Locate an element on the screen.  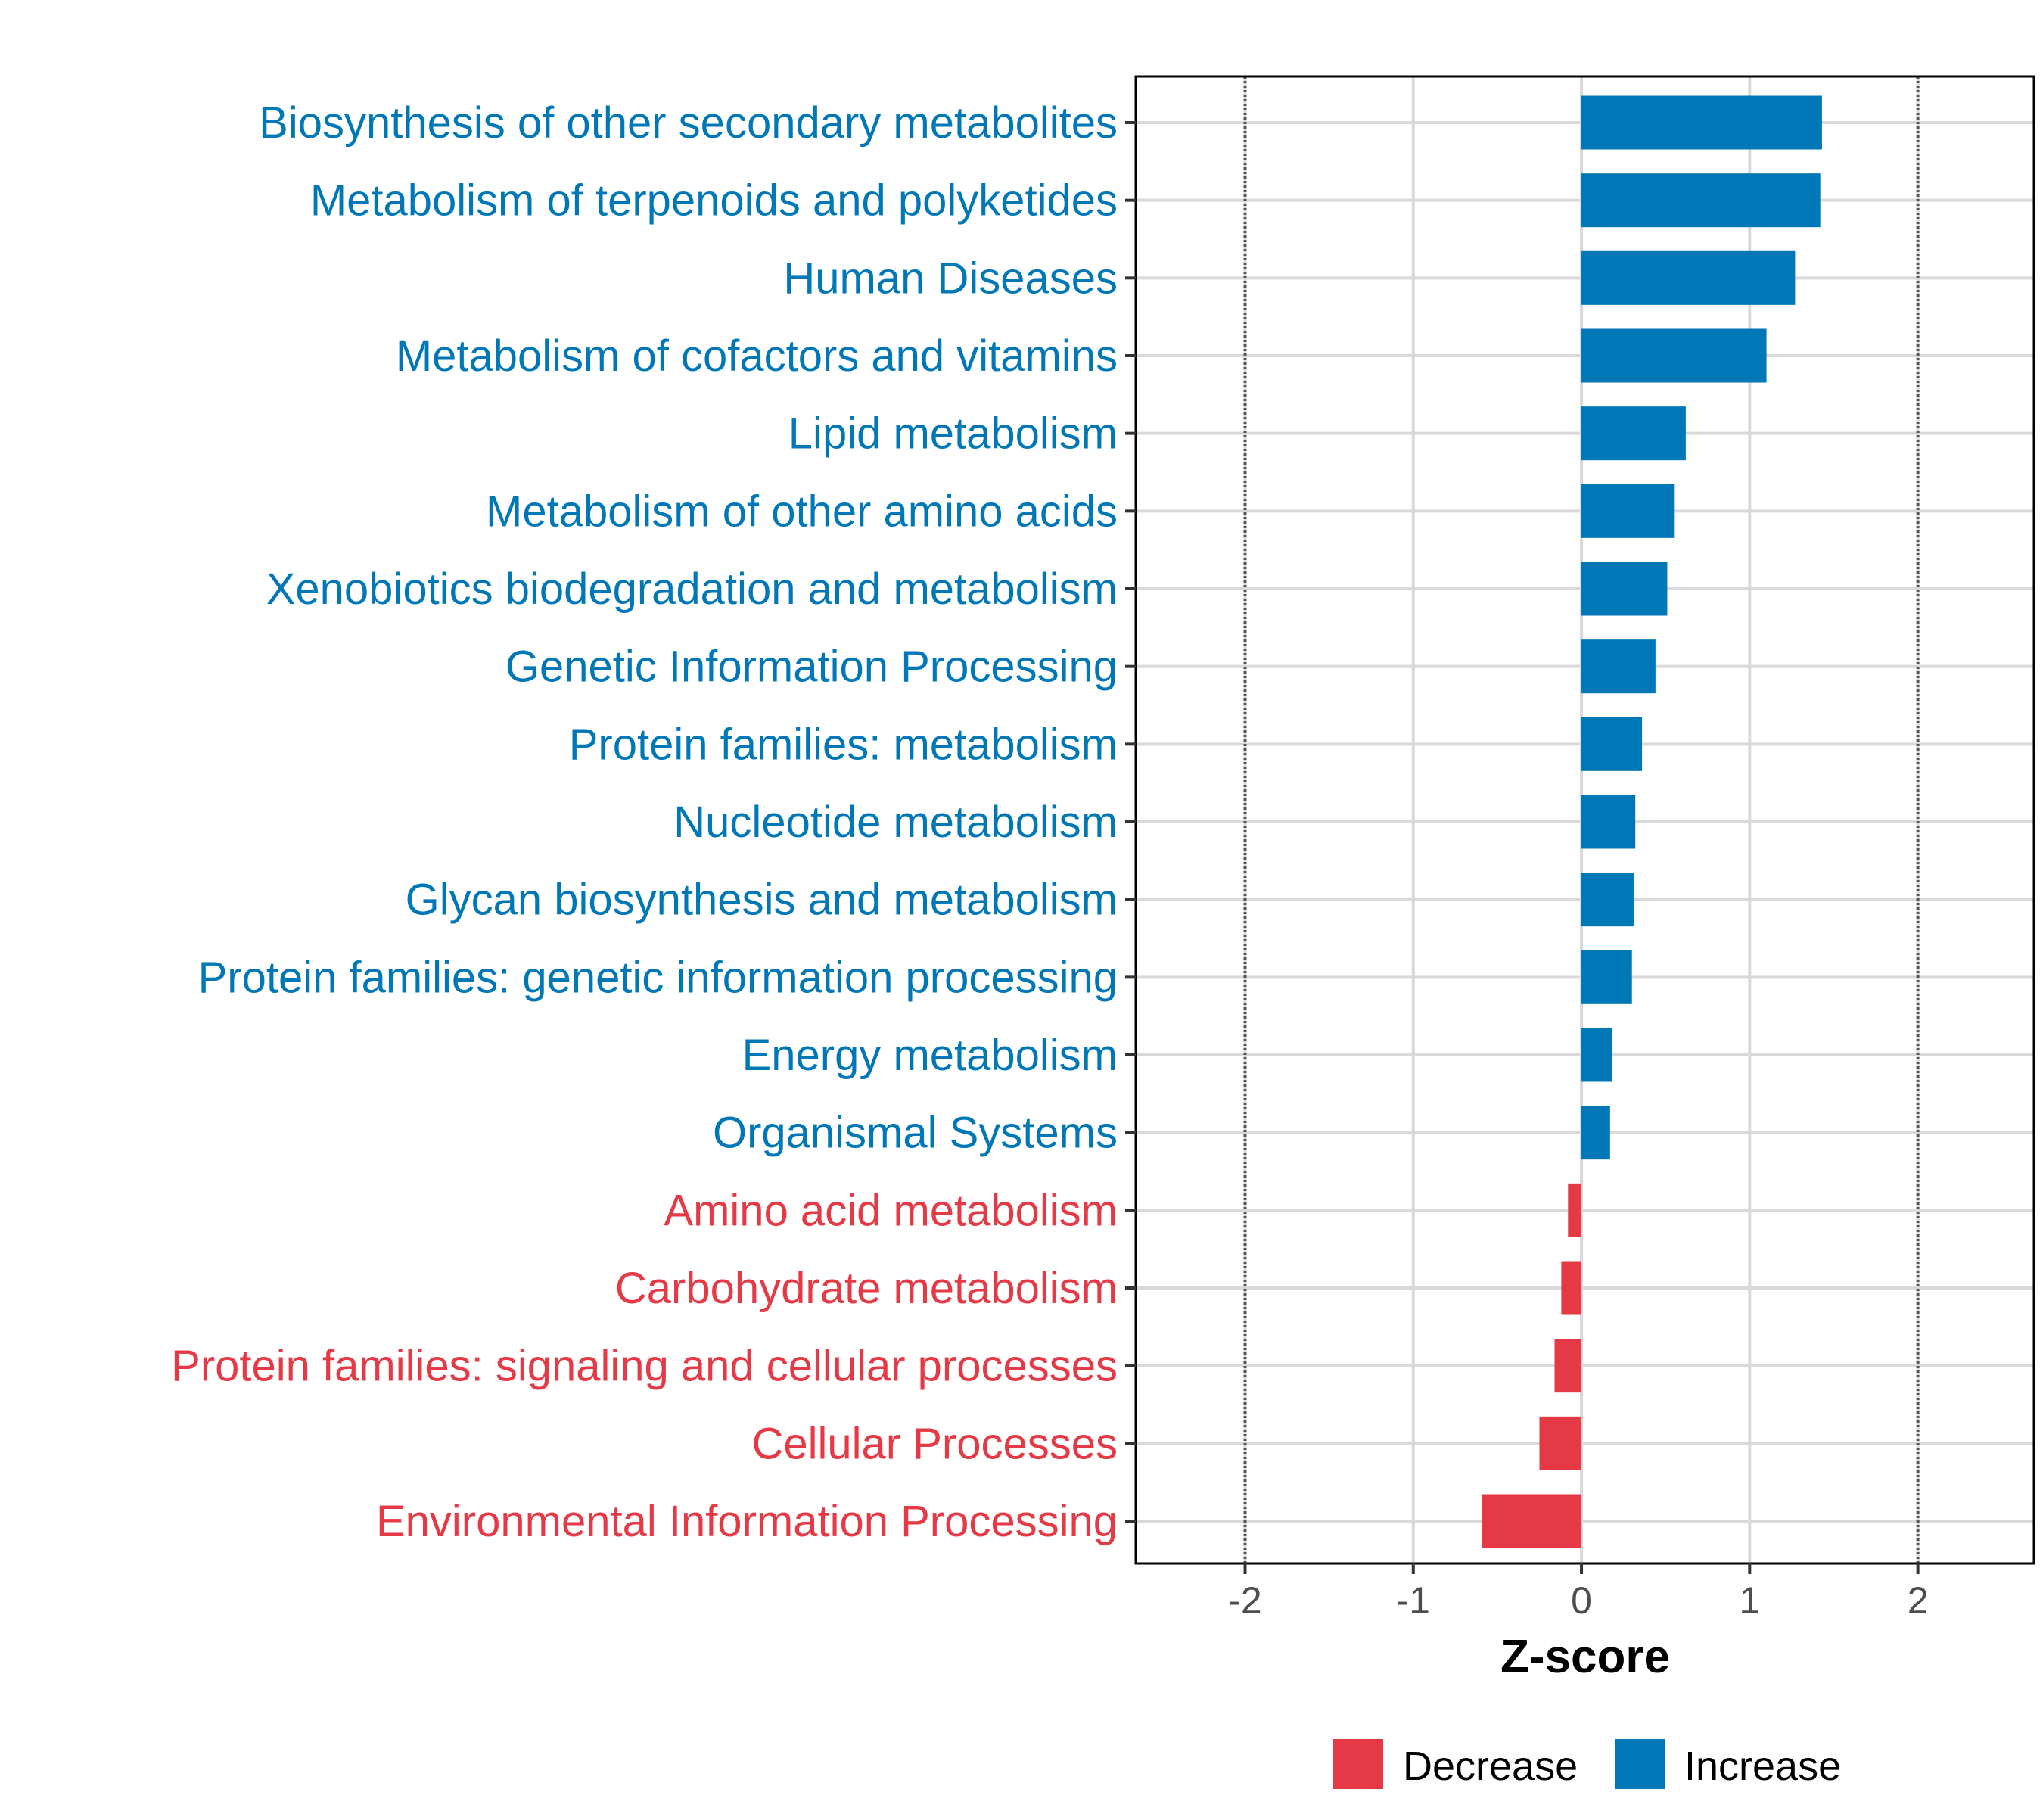
legend-label-decrease: Decrease is located at coordinates (1491, 1767).